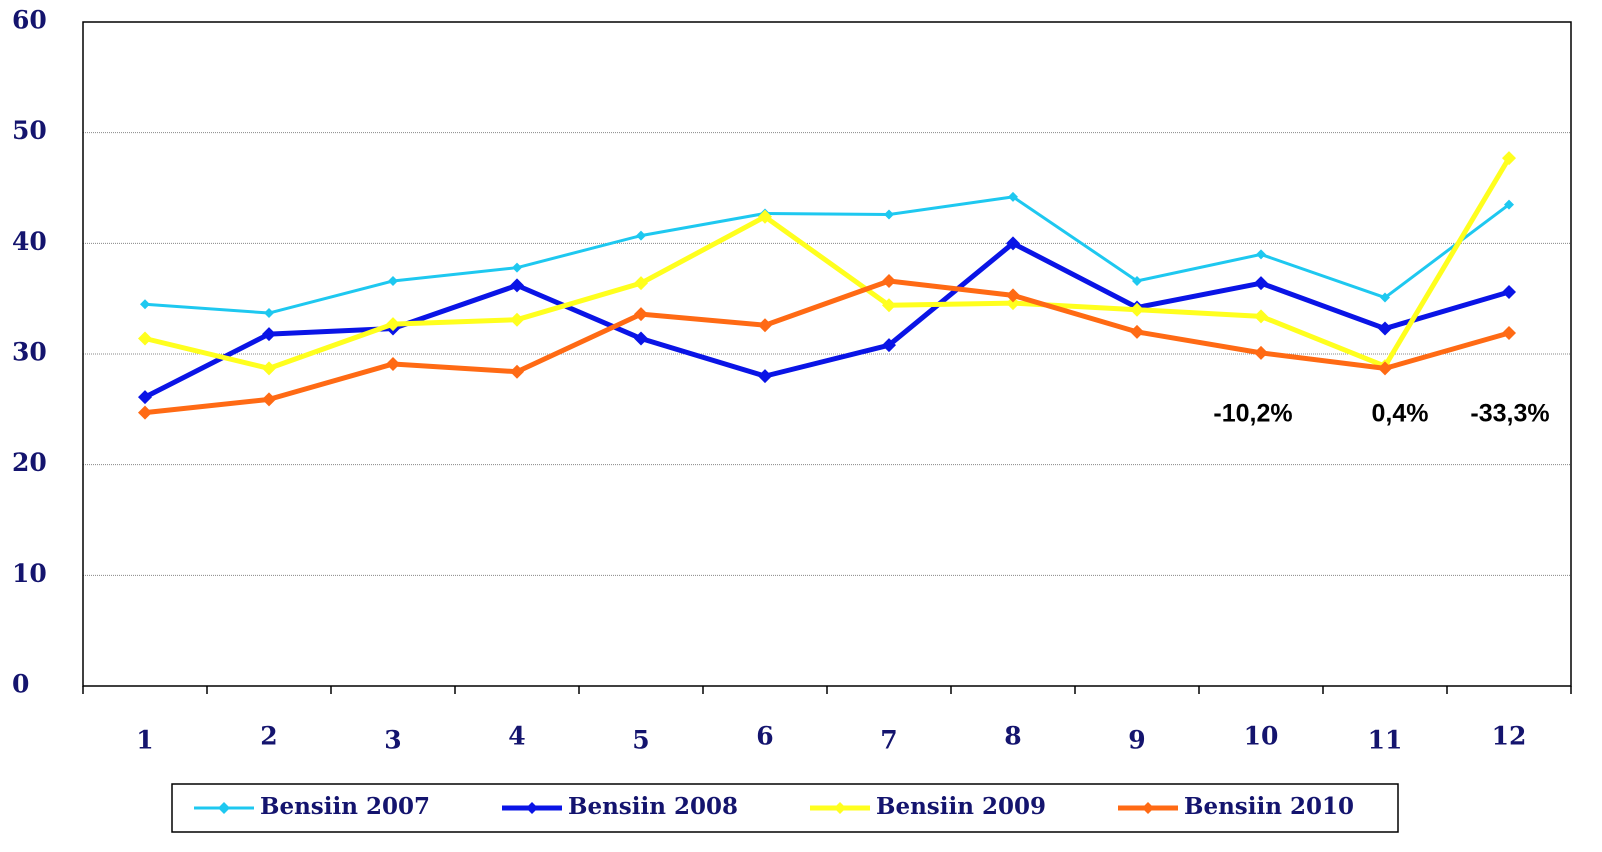 The height and width of the screenshot is (852, 1602). I want to click on x-tick-label: 5, so click(640, 740).